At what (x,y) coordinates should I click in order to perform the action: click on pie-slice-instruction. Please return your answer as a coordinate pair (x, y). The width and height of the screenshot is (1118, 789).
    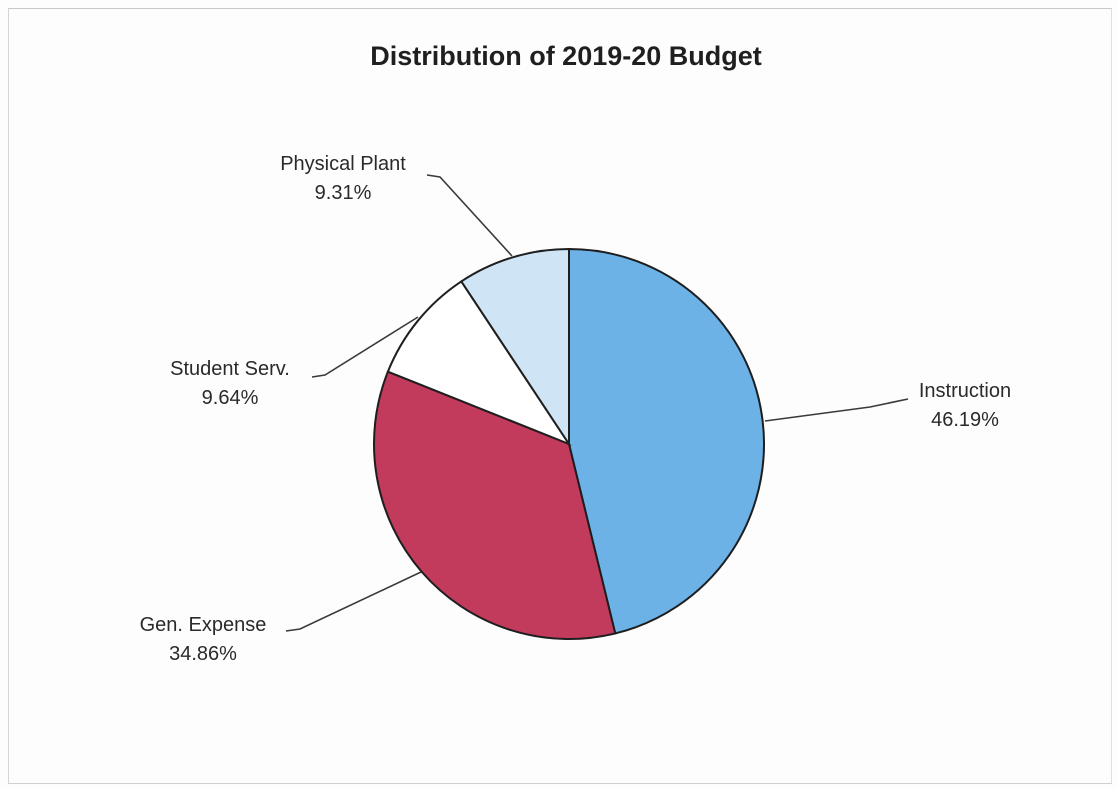
    Looking at the image, I should click on (666, 441).